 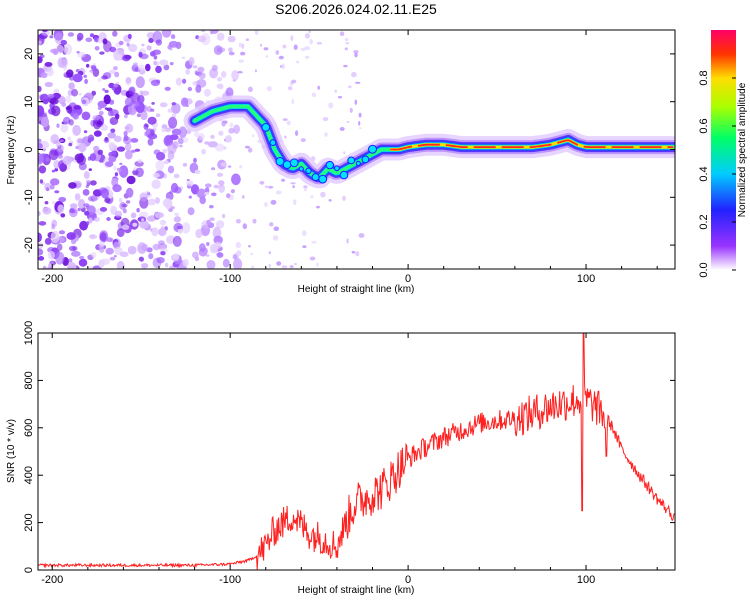 I want to click on chart-title: S206.2026.024.02.11.E25, so click(x=356, y=9).